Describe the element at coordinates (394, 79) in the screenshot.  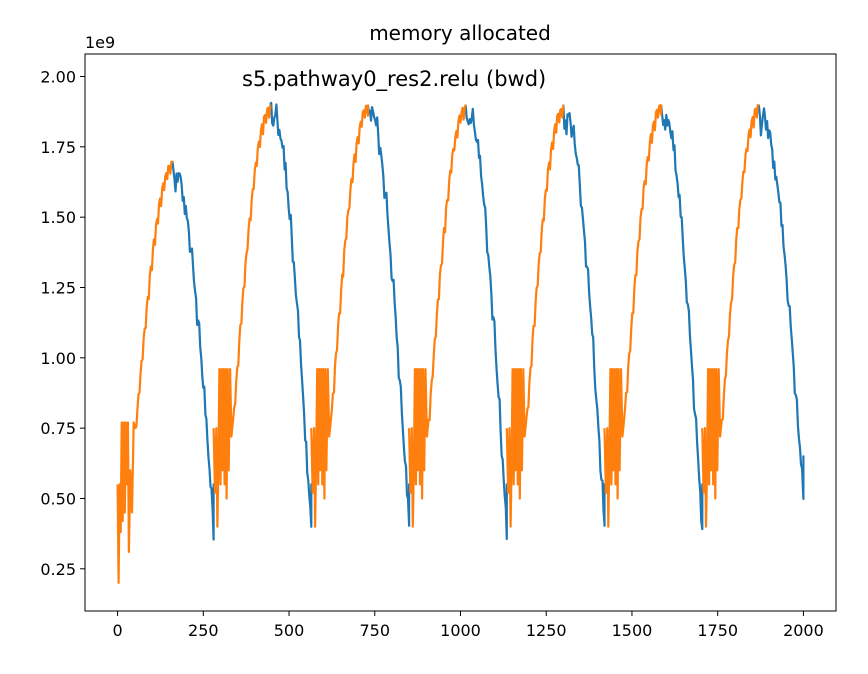
I see `chart-annotation: s5.pathway0_res2.relu (bwd)` at that location.